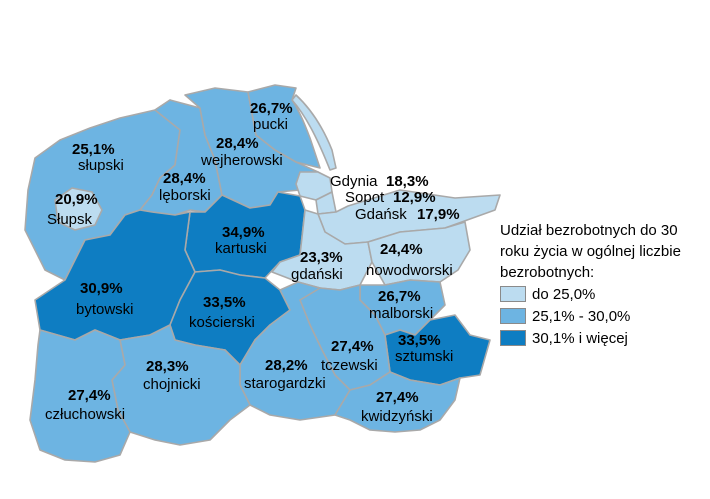 The width and height of the screenshot is (710, 499). What do you see at coordinates (184, 178) in the screenshot?
I see `label-leborski-value: 28,4%` at bounding box center [184, 178].